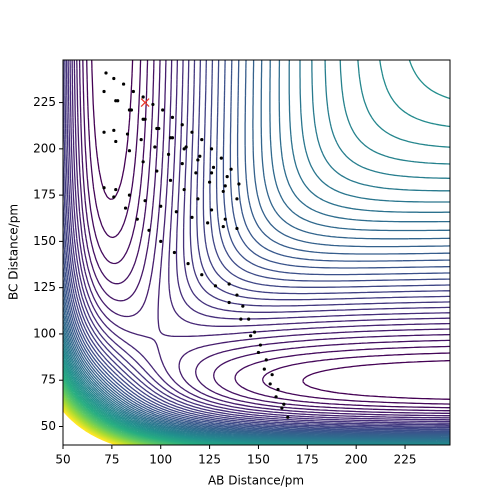 This screenshot has height=504, width=500. What do you see at coordinates (356, 460) in the screenshot?
I see `x-tick-label: 200` at bounding box center [356, 460].